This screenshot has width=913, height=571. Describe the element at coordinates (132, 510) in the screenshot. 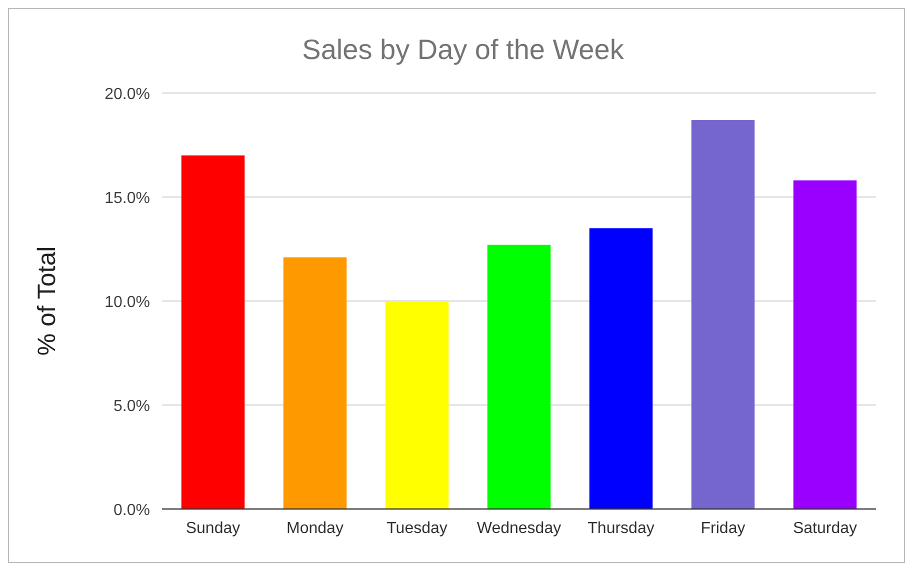

I see `y-tick-label: 0.0%` at that location.